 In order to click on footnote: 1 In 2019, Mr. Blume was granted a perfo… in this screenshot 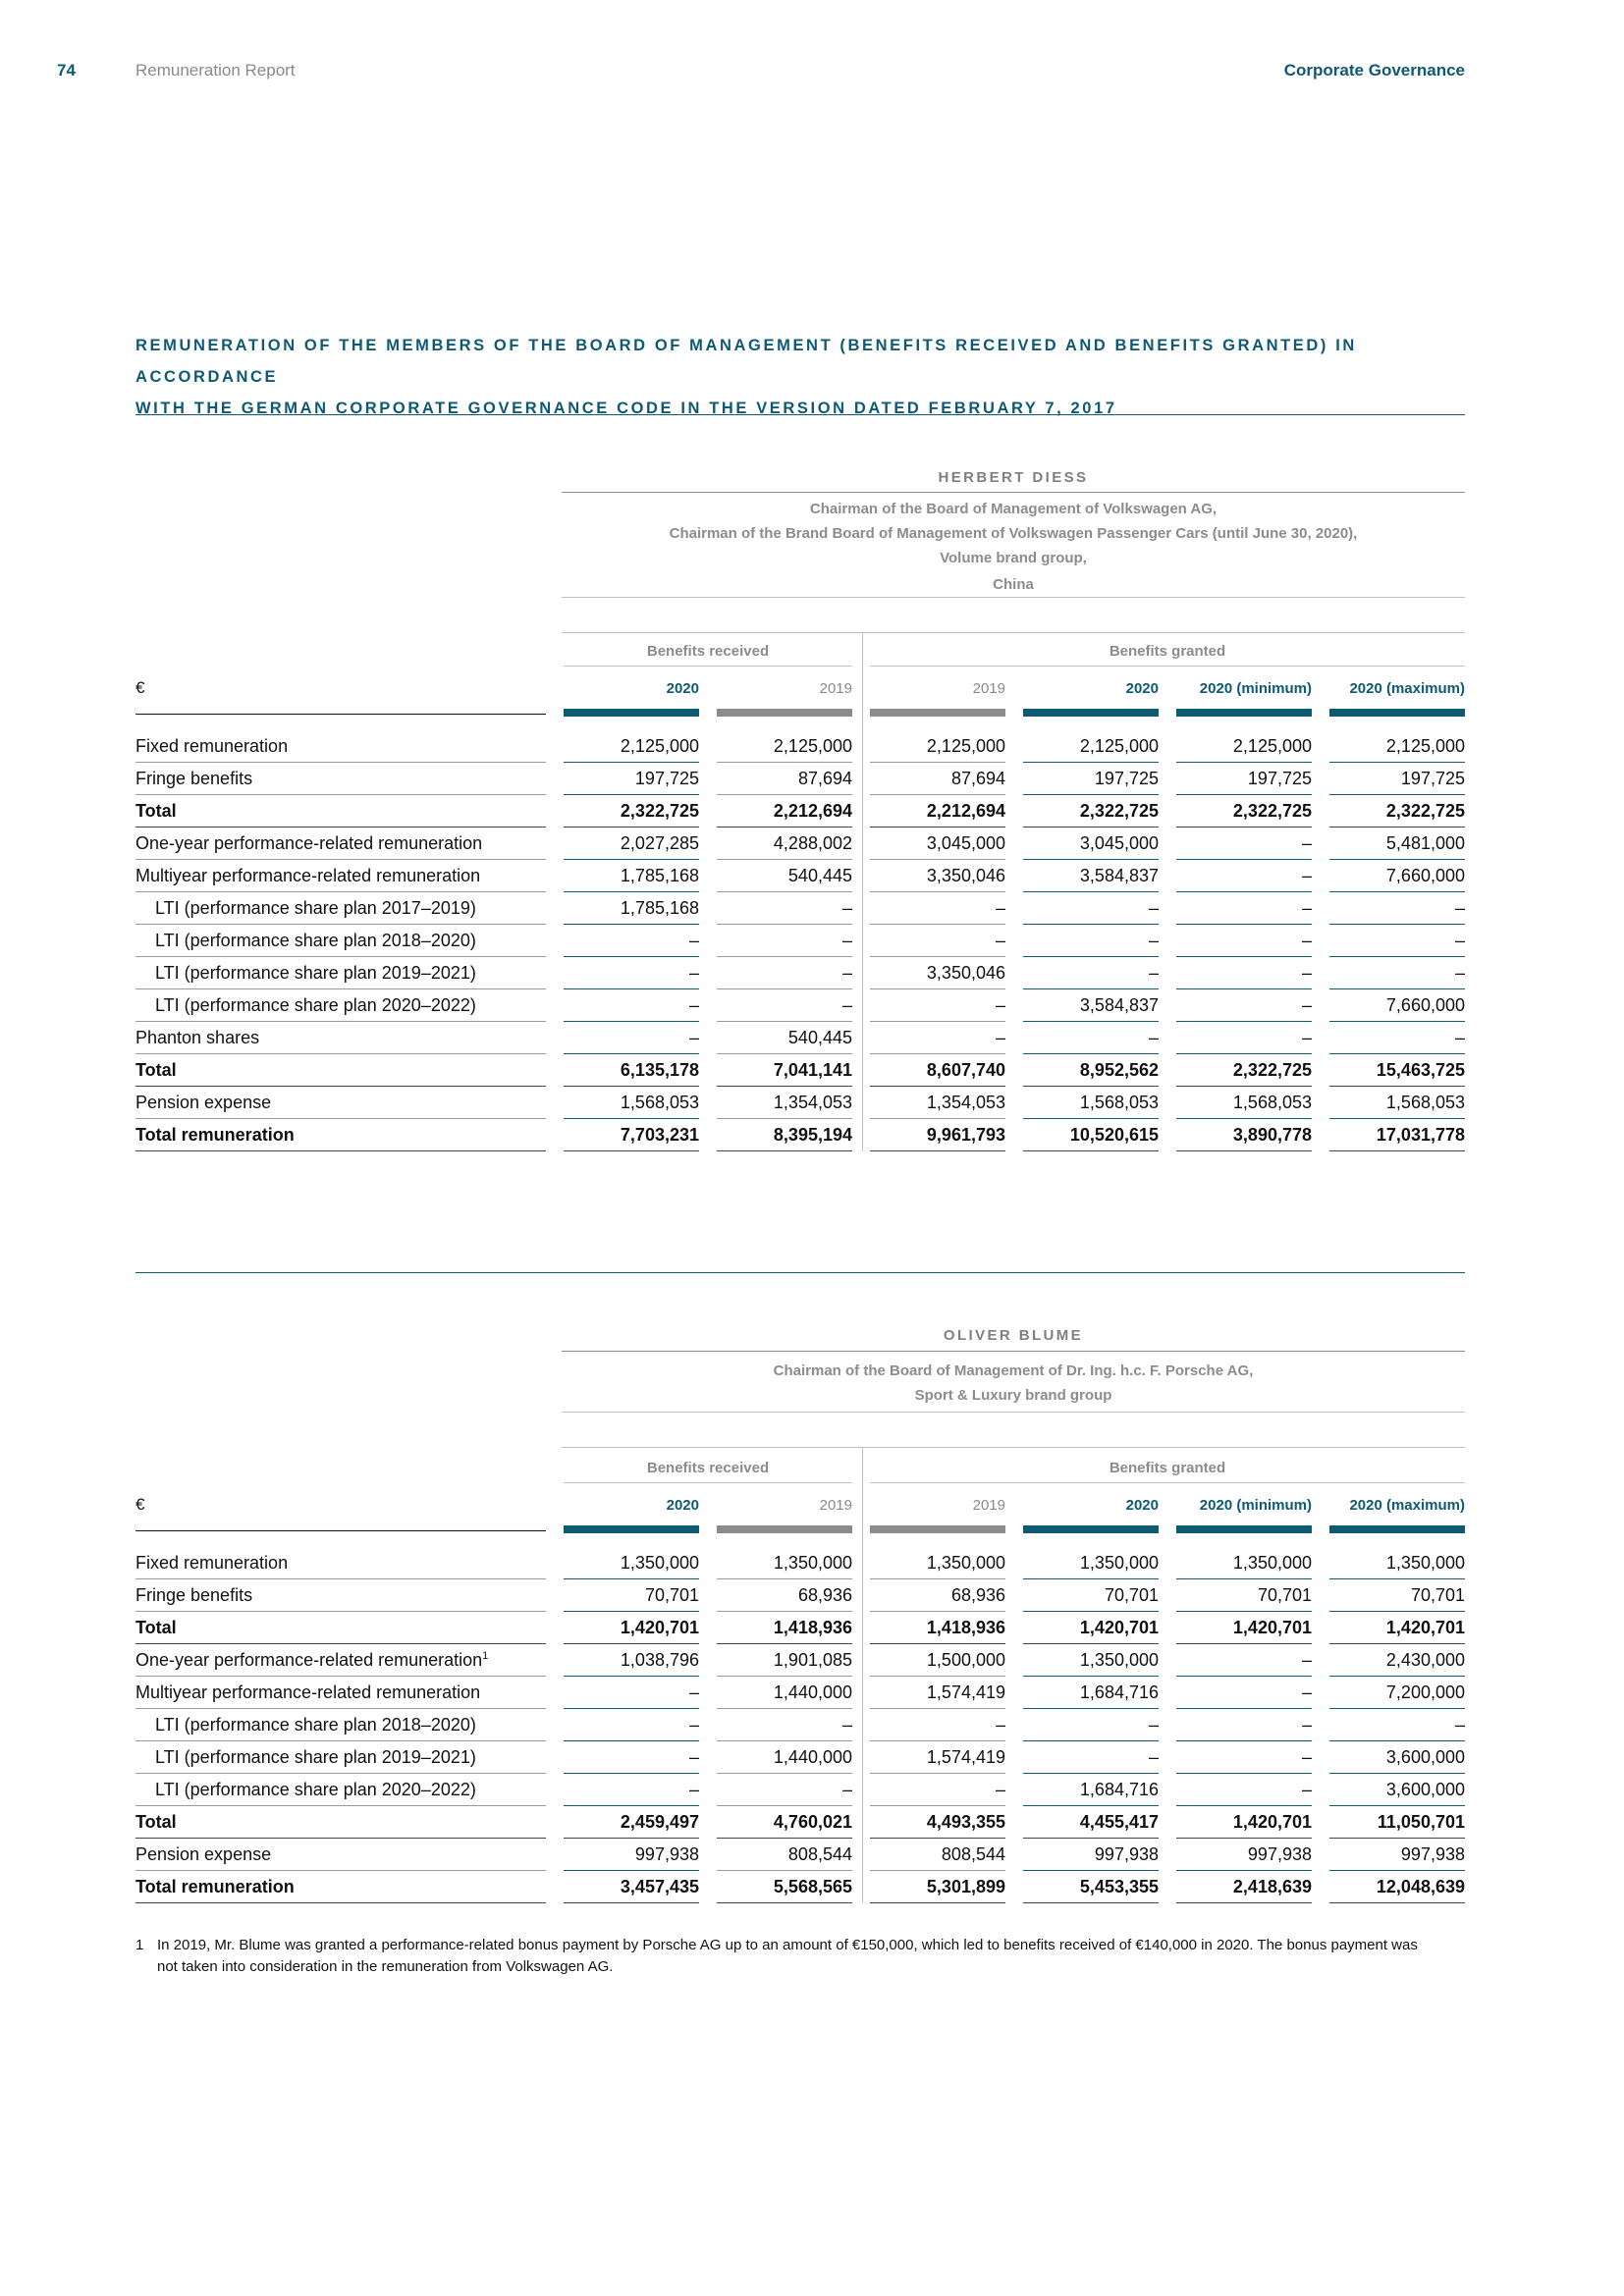, I will do `click(788, 1956)`.